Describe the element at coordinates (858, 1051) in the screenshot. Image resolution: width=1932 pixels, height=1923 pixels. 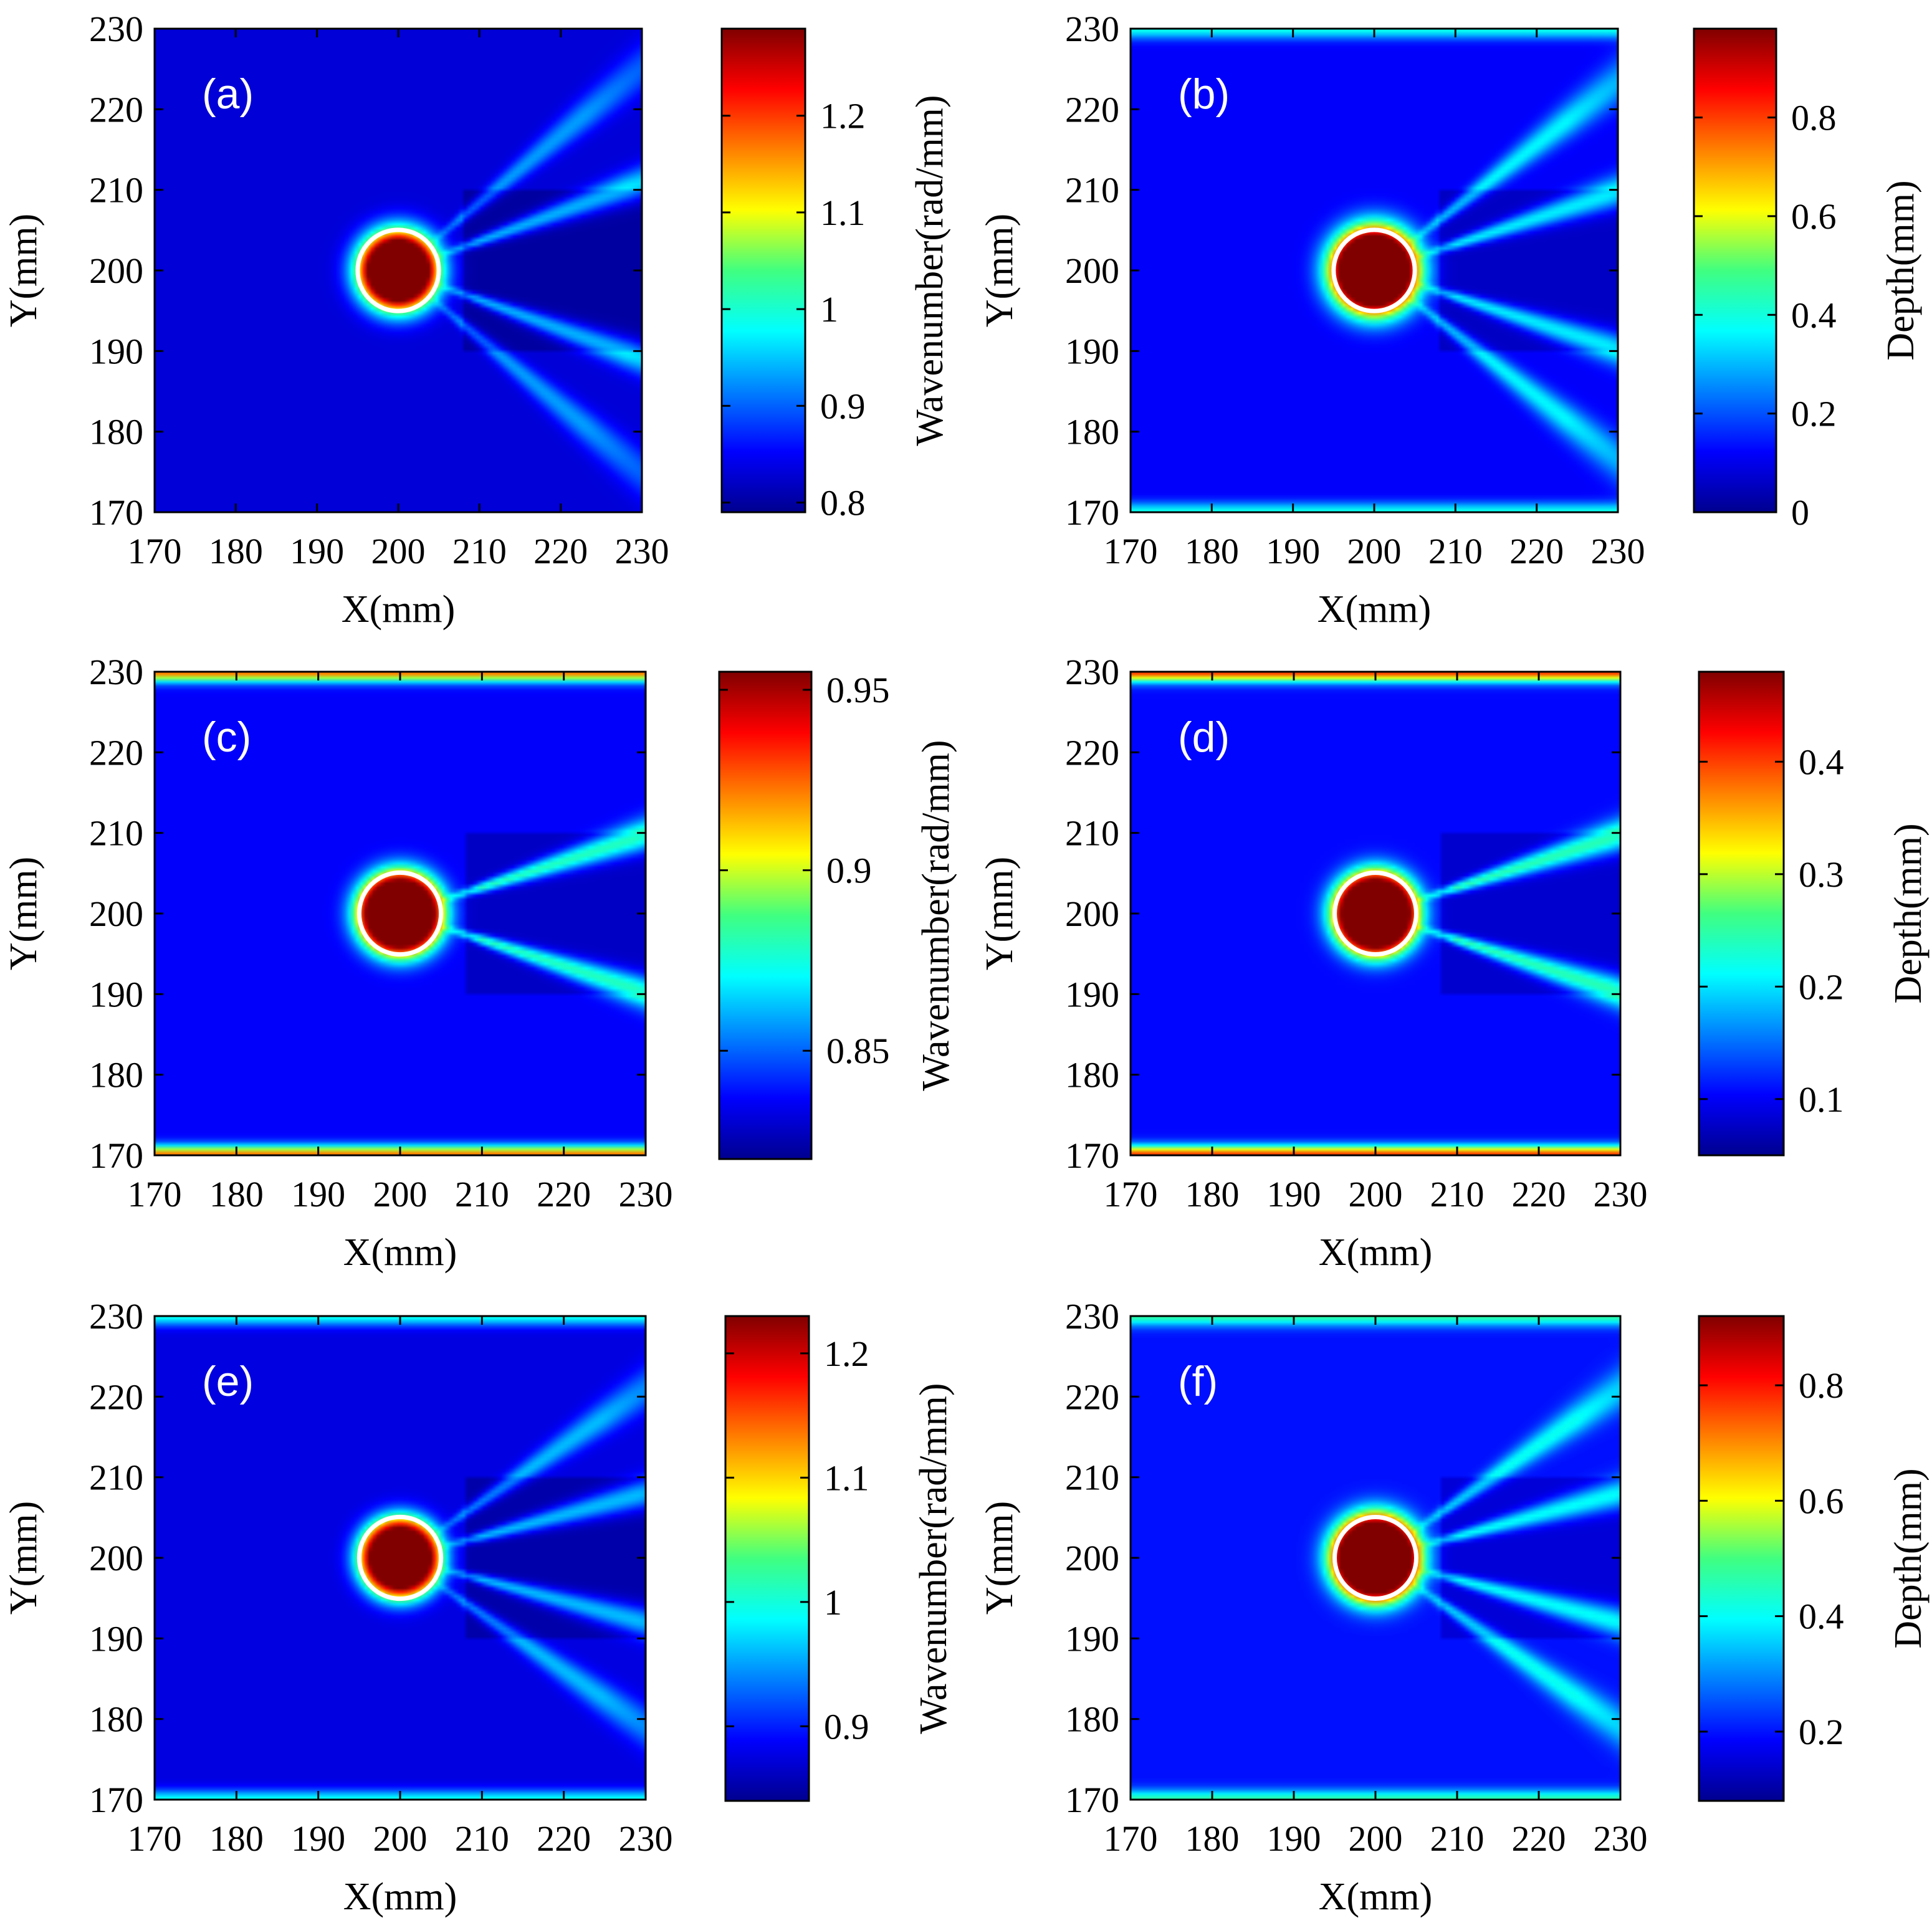
I see `colorbar-tick-label: 0.85` at that location.